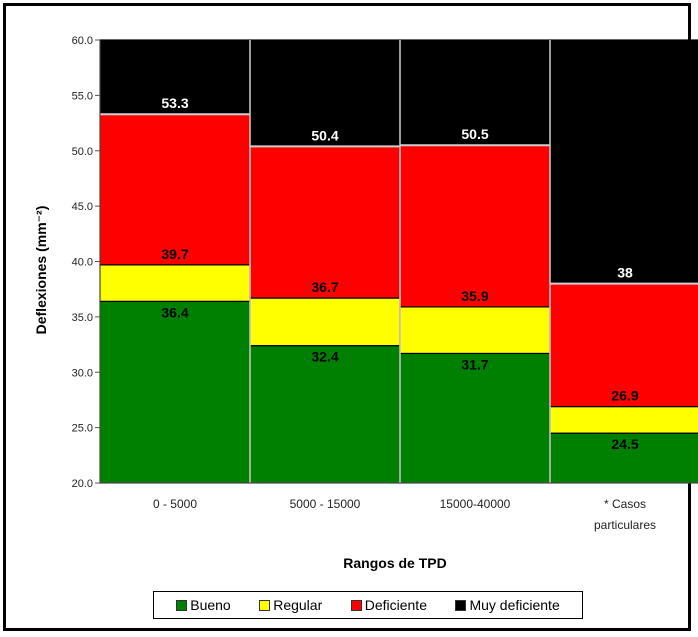 This screenshot has width=698, height=637. Describe the element at coordinates (174, 103) in the screenshot. I see `data-label: 53.3` at that location.